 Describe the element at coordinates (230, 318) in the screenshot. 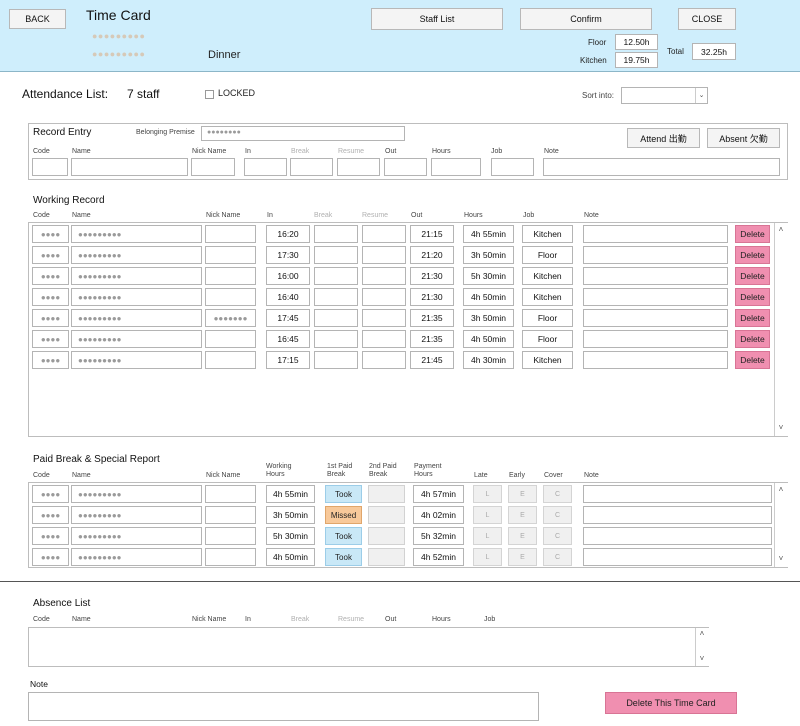

I see `record-nick: ●●●●●●●` at that location.